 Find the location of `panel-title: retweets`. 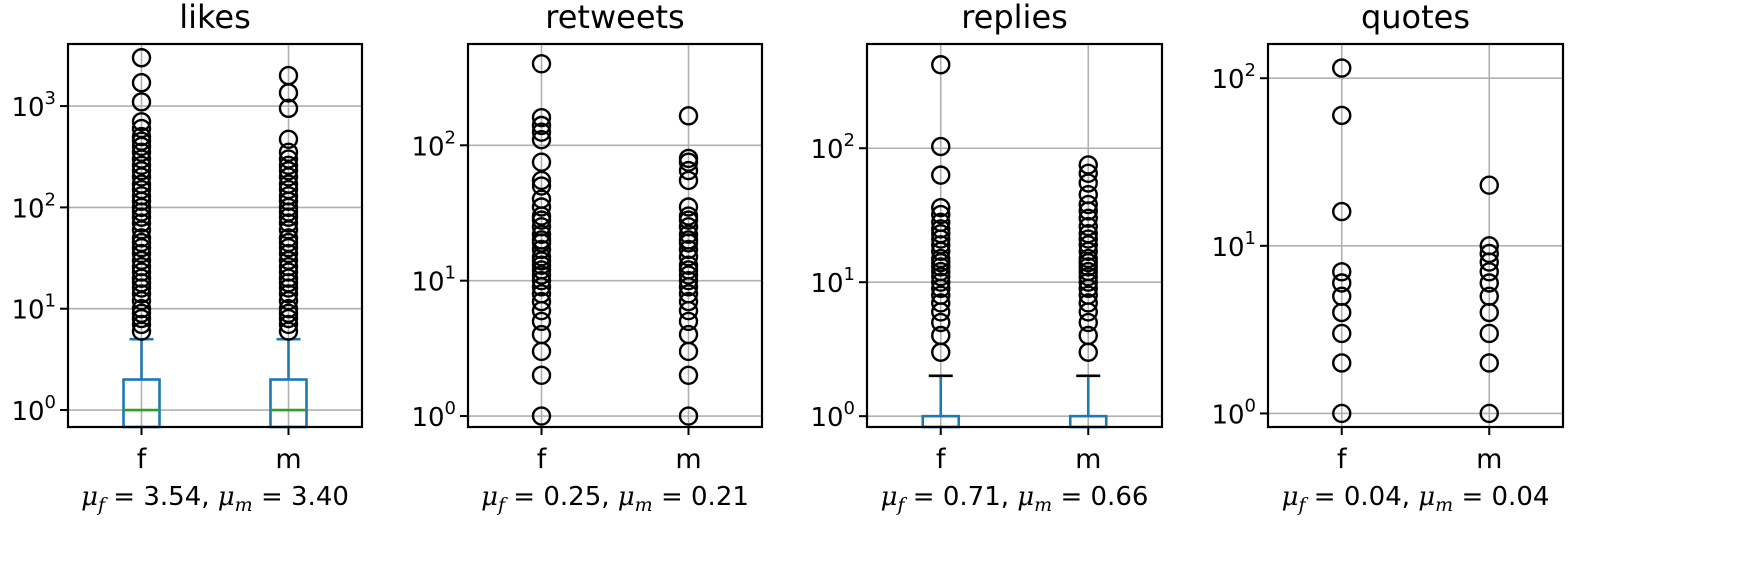

panel-title: retweets is located at coordinates (614, 18).